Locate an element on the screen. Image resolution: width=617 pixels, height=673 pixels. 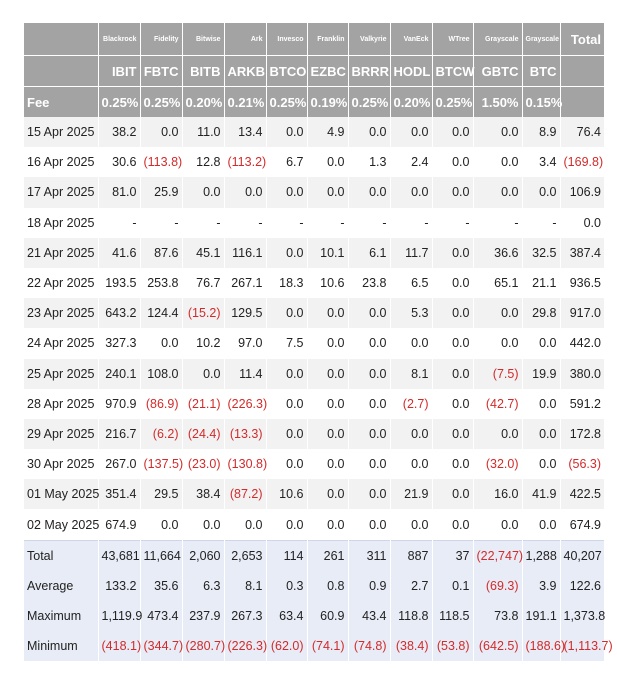
flow-cell: (130.8) is located at coordinates (245, 464).